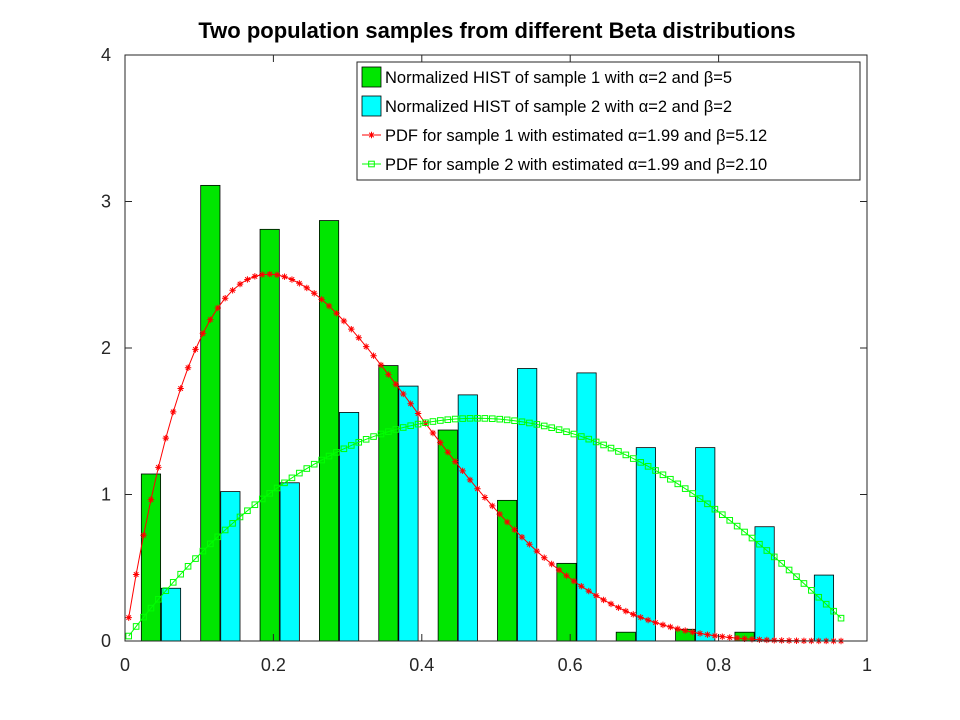 The image size is (960, 720). I want to click on y-tick-label: 1, so click(106, 495).